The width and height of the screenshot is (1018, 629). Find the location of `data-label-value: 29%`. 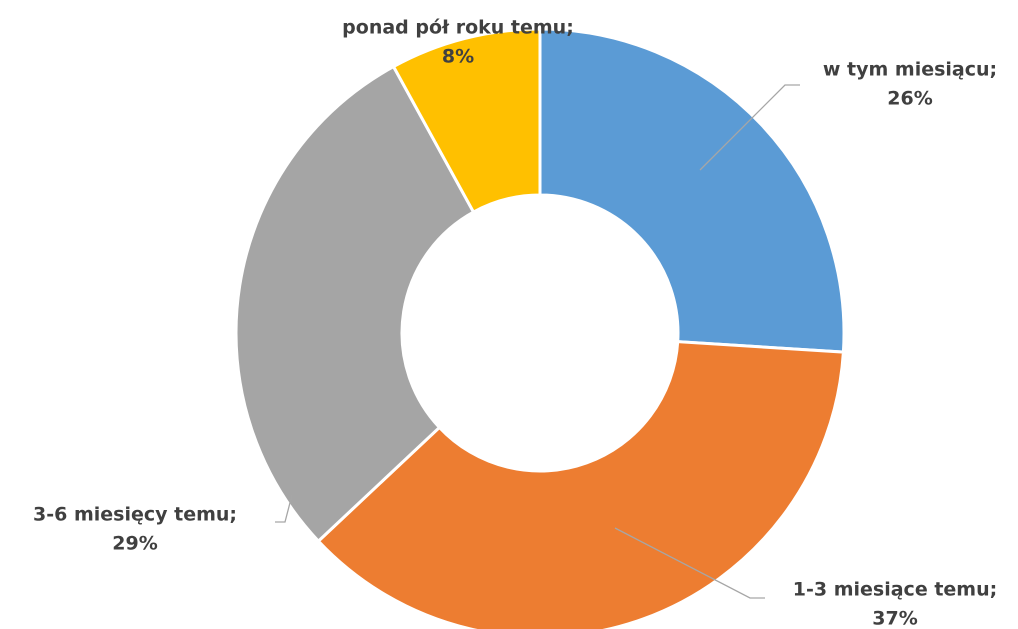

data-label-value: 29% is located at coordinates (134, 544).